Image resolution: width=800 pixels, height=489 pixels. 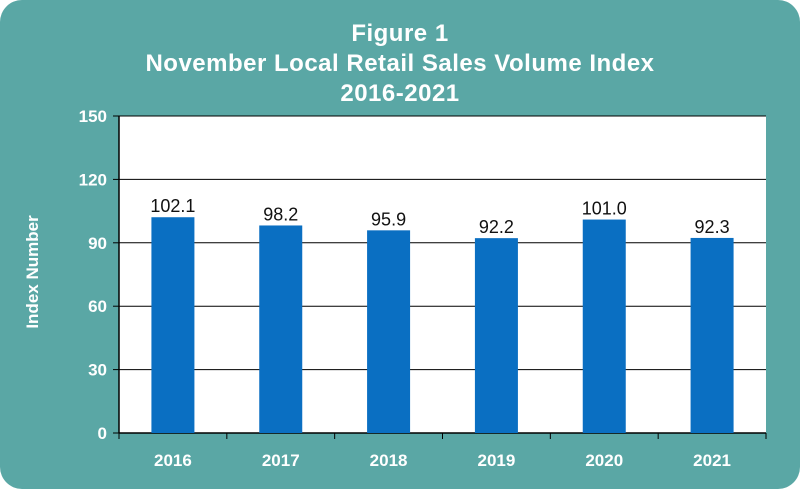 What do you see at coordinates (400, 93) in the screenshot?
I see `chart-subtitle-years: 2016-2021` at bounding box center [400, 93].